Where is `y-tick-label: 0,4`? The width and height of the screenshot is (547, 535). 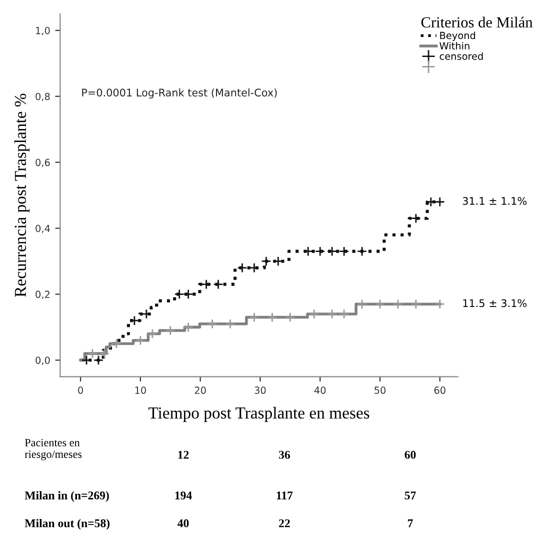 y-tick-label: 0,4 is located at coordinates (43, 229).